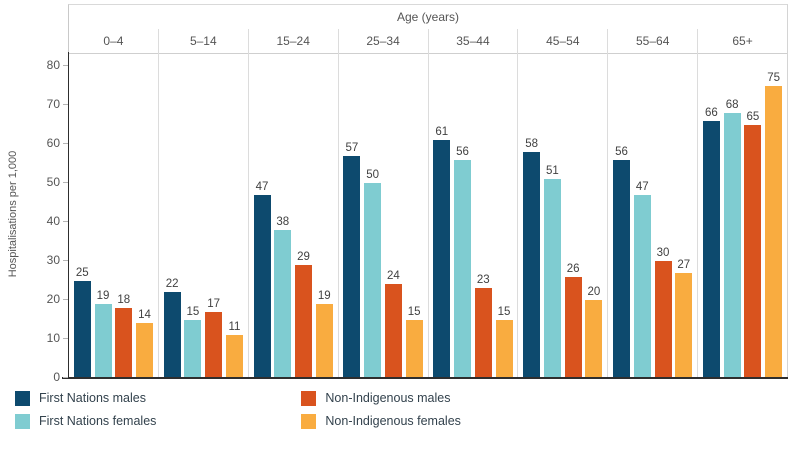 The image size is (800, 450). What do you see at coordinates (53, 299) in the screenshot?
I see `y-tick-label: 20` at bounding box center [53, 299].